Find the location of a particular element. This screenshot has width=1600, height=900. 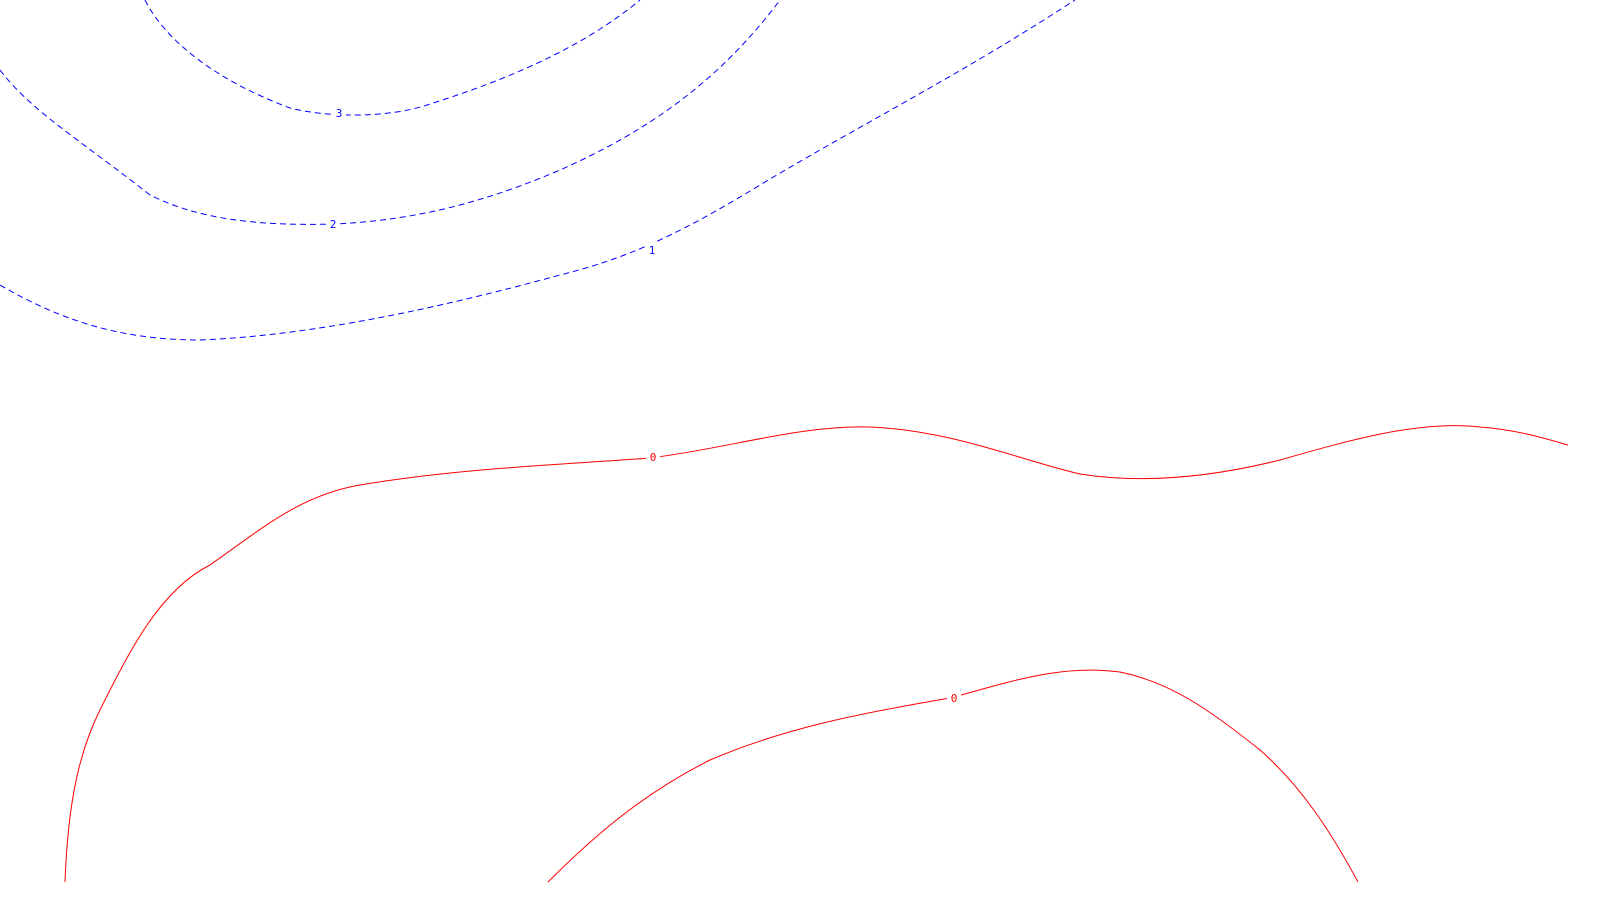

contour-label-zero-upper: 0 is located at coordinates (653, 457).